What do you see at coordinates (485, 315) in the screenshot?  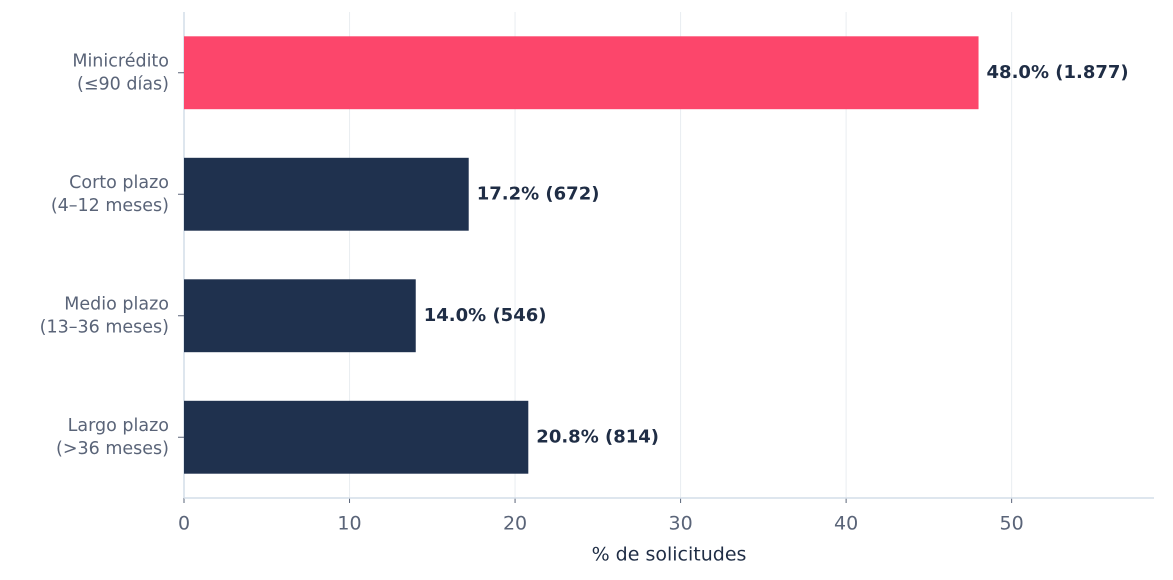 I see `value-label: 14.0% (546)` at bounding box center [485, 315].